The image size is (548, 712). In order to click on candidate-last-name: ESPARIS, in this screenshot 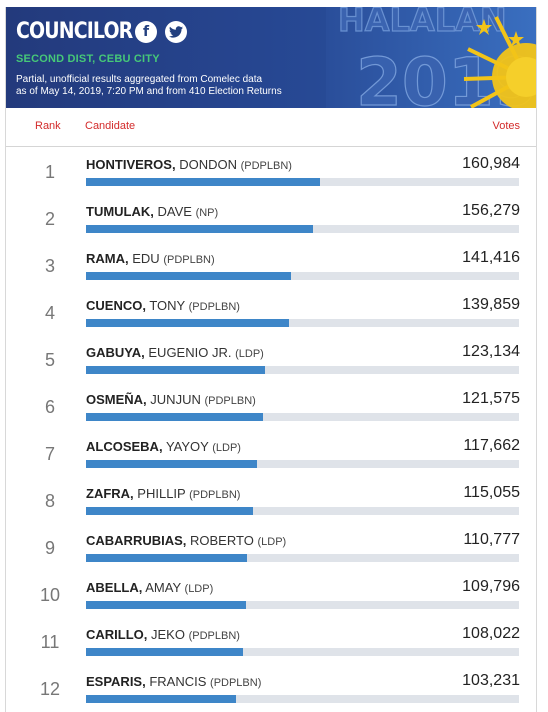, I will do `click(116, 681)`.